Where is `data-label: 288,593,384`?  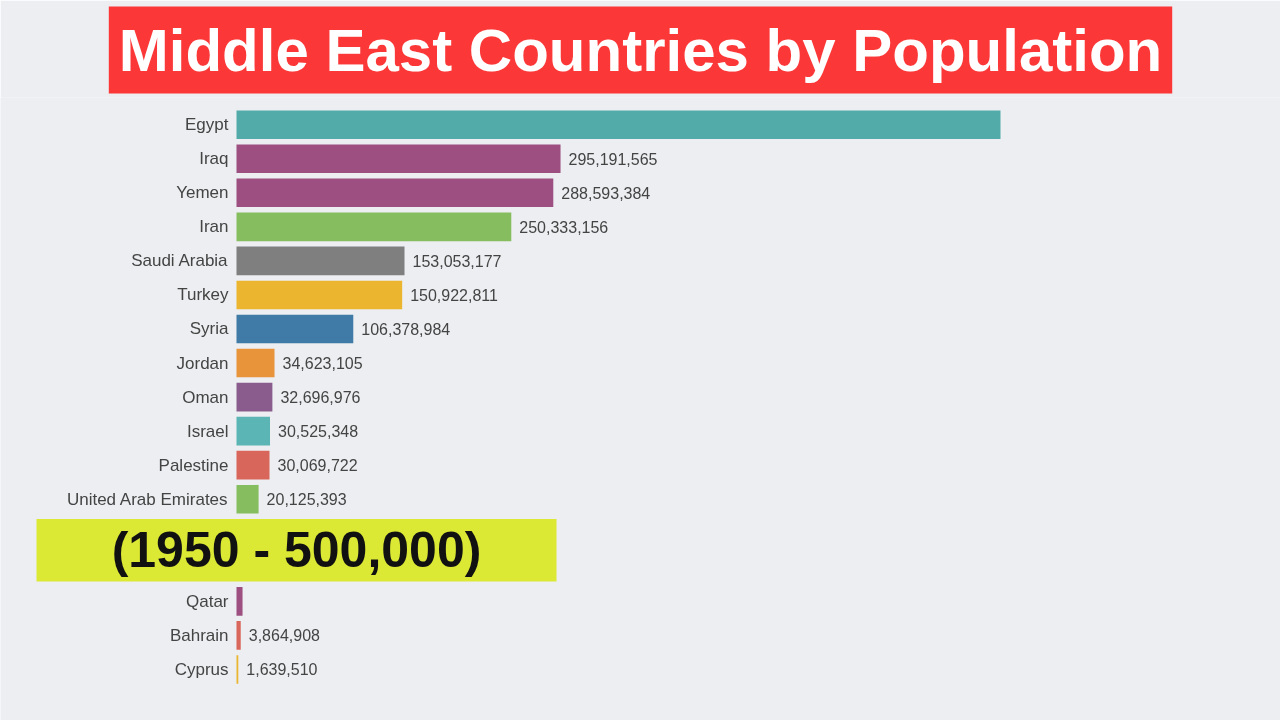
data-label: 288,593,384 is located at coordinates (606, 193).